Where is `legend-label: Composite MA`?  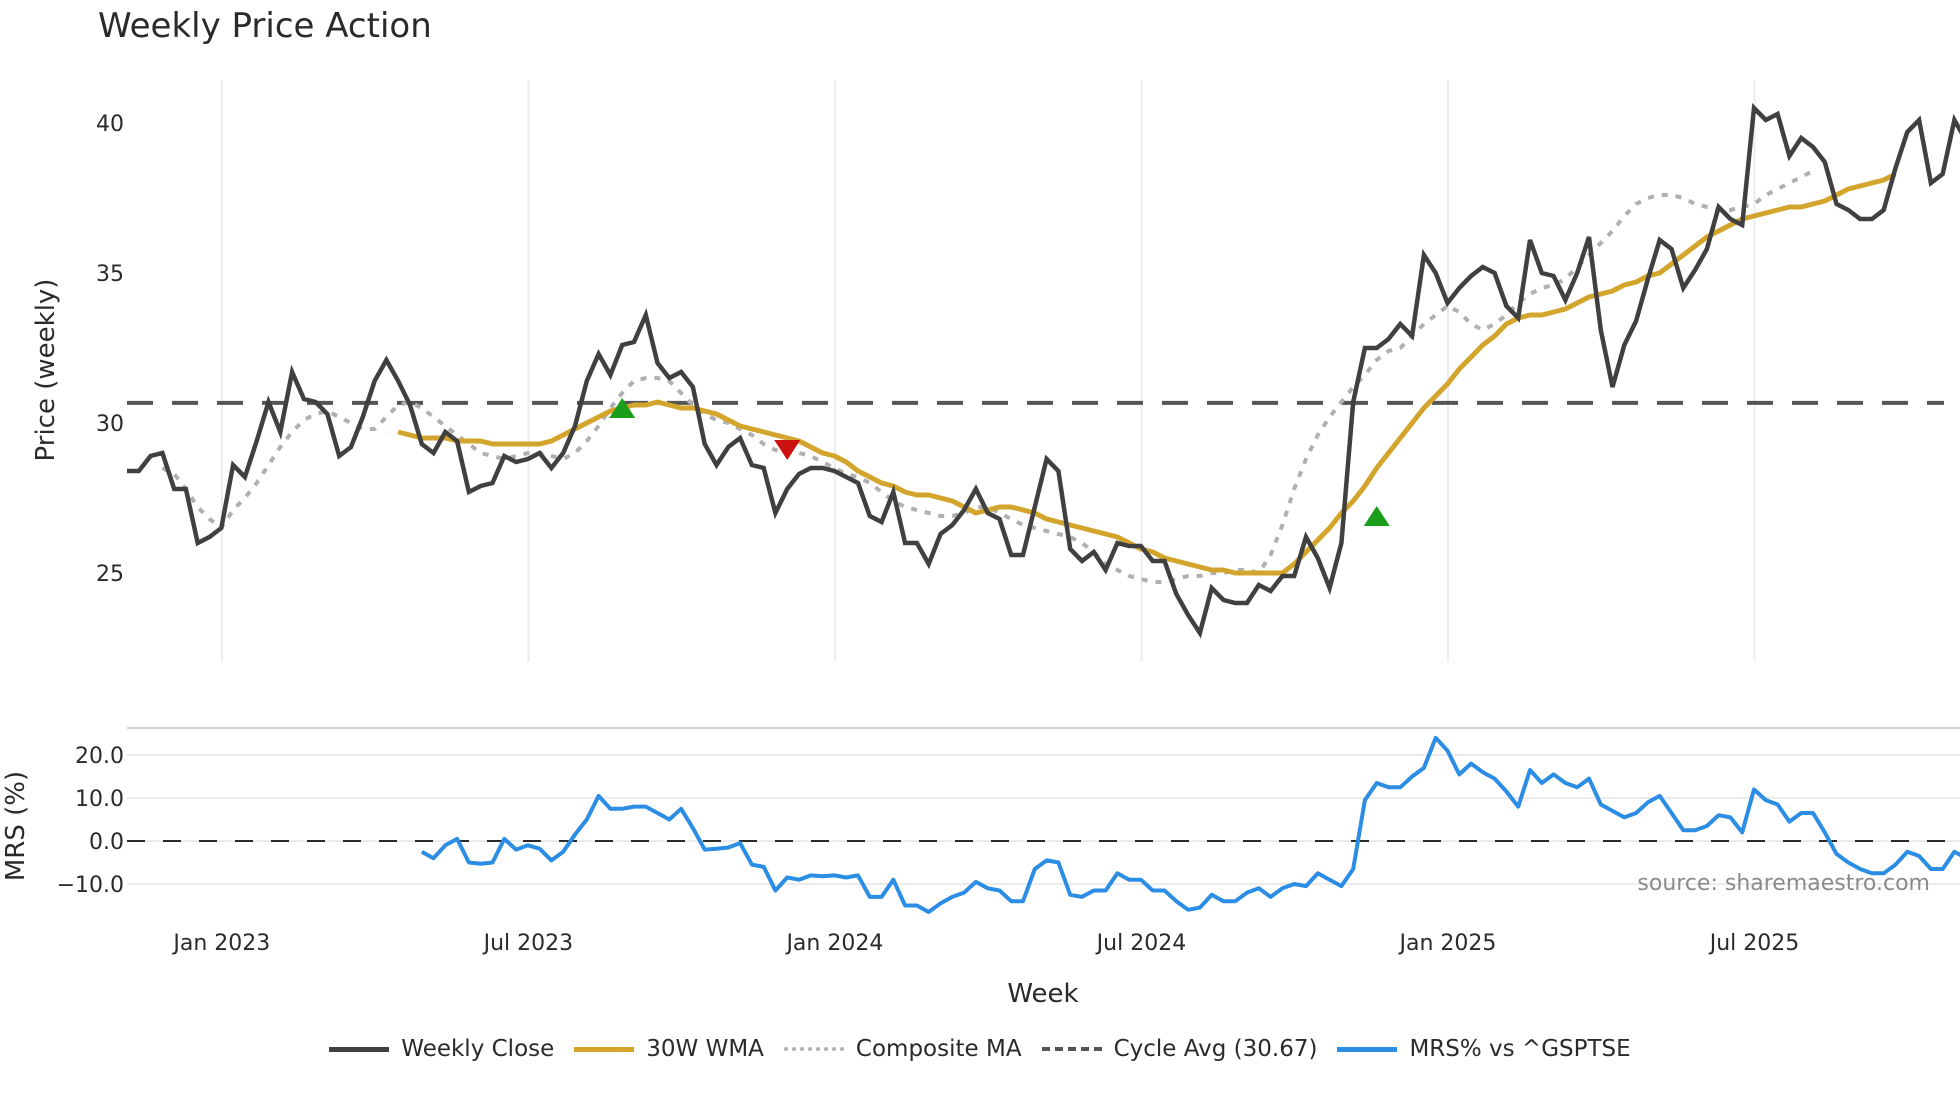 legend-label: Composite MA is located at coordinates (938, 1049).